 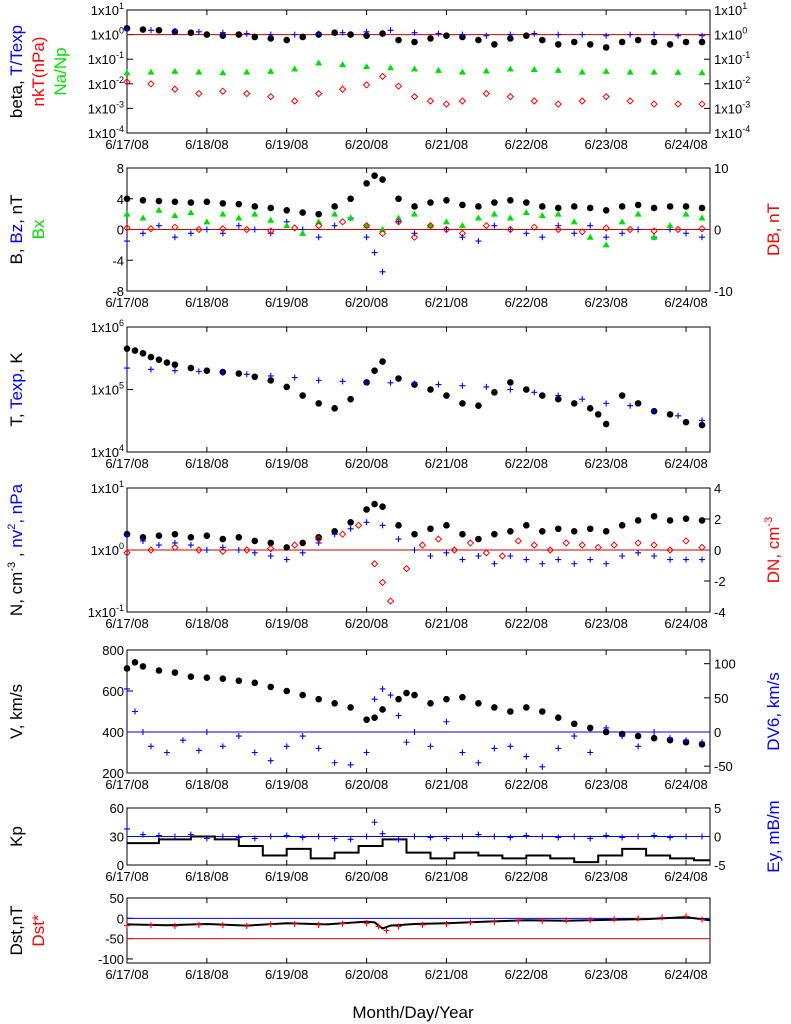 What do you see at coordinates (120, 168) in the screenshot?
I see `y-tick-label: 8` at bounding box center [120, 168].